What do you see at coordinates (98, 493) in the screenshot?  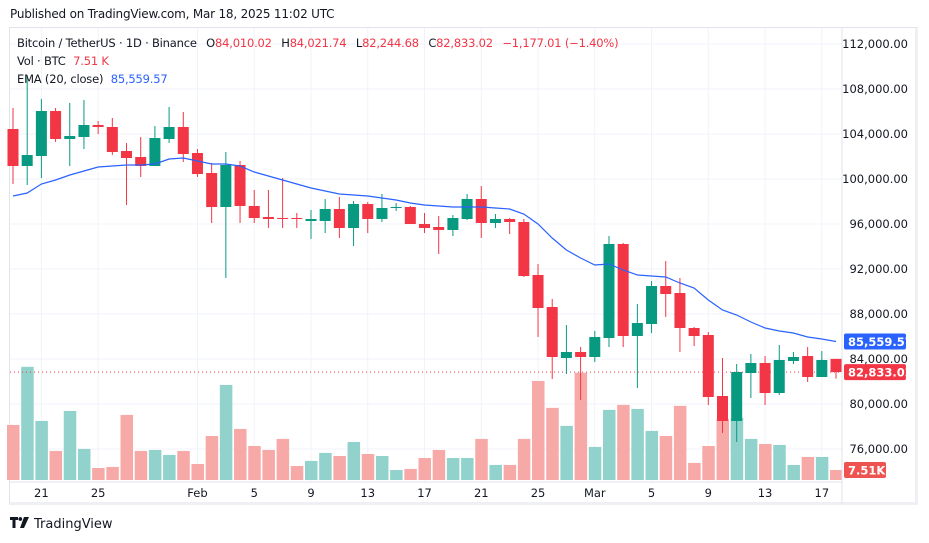 I see `x-tick-label: 25` at bounding box center [98, 493].